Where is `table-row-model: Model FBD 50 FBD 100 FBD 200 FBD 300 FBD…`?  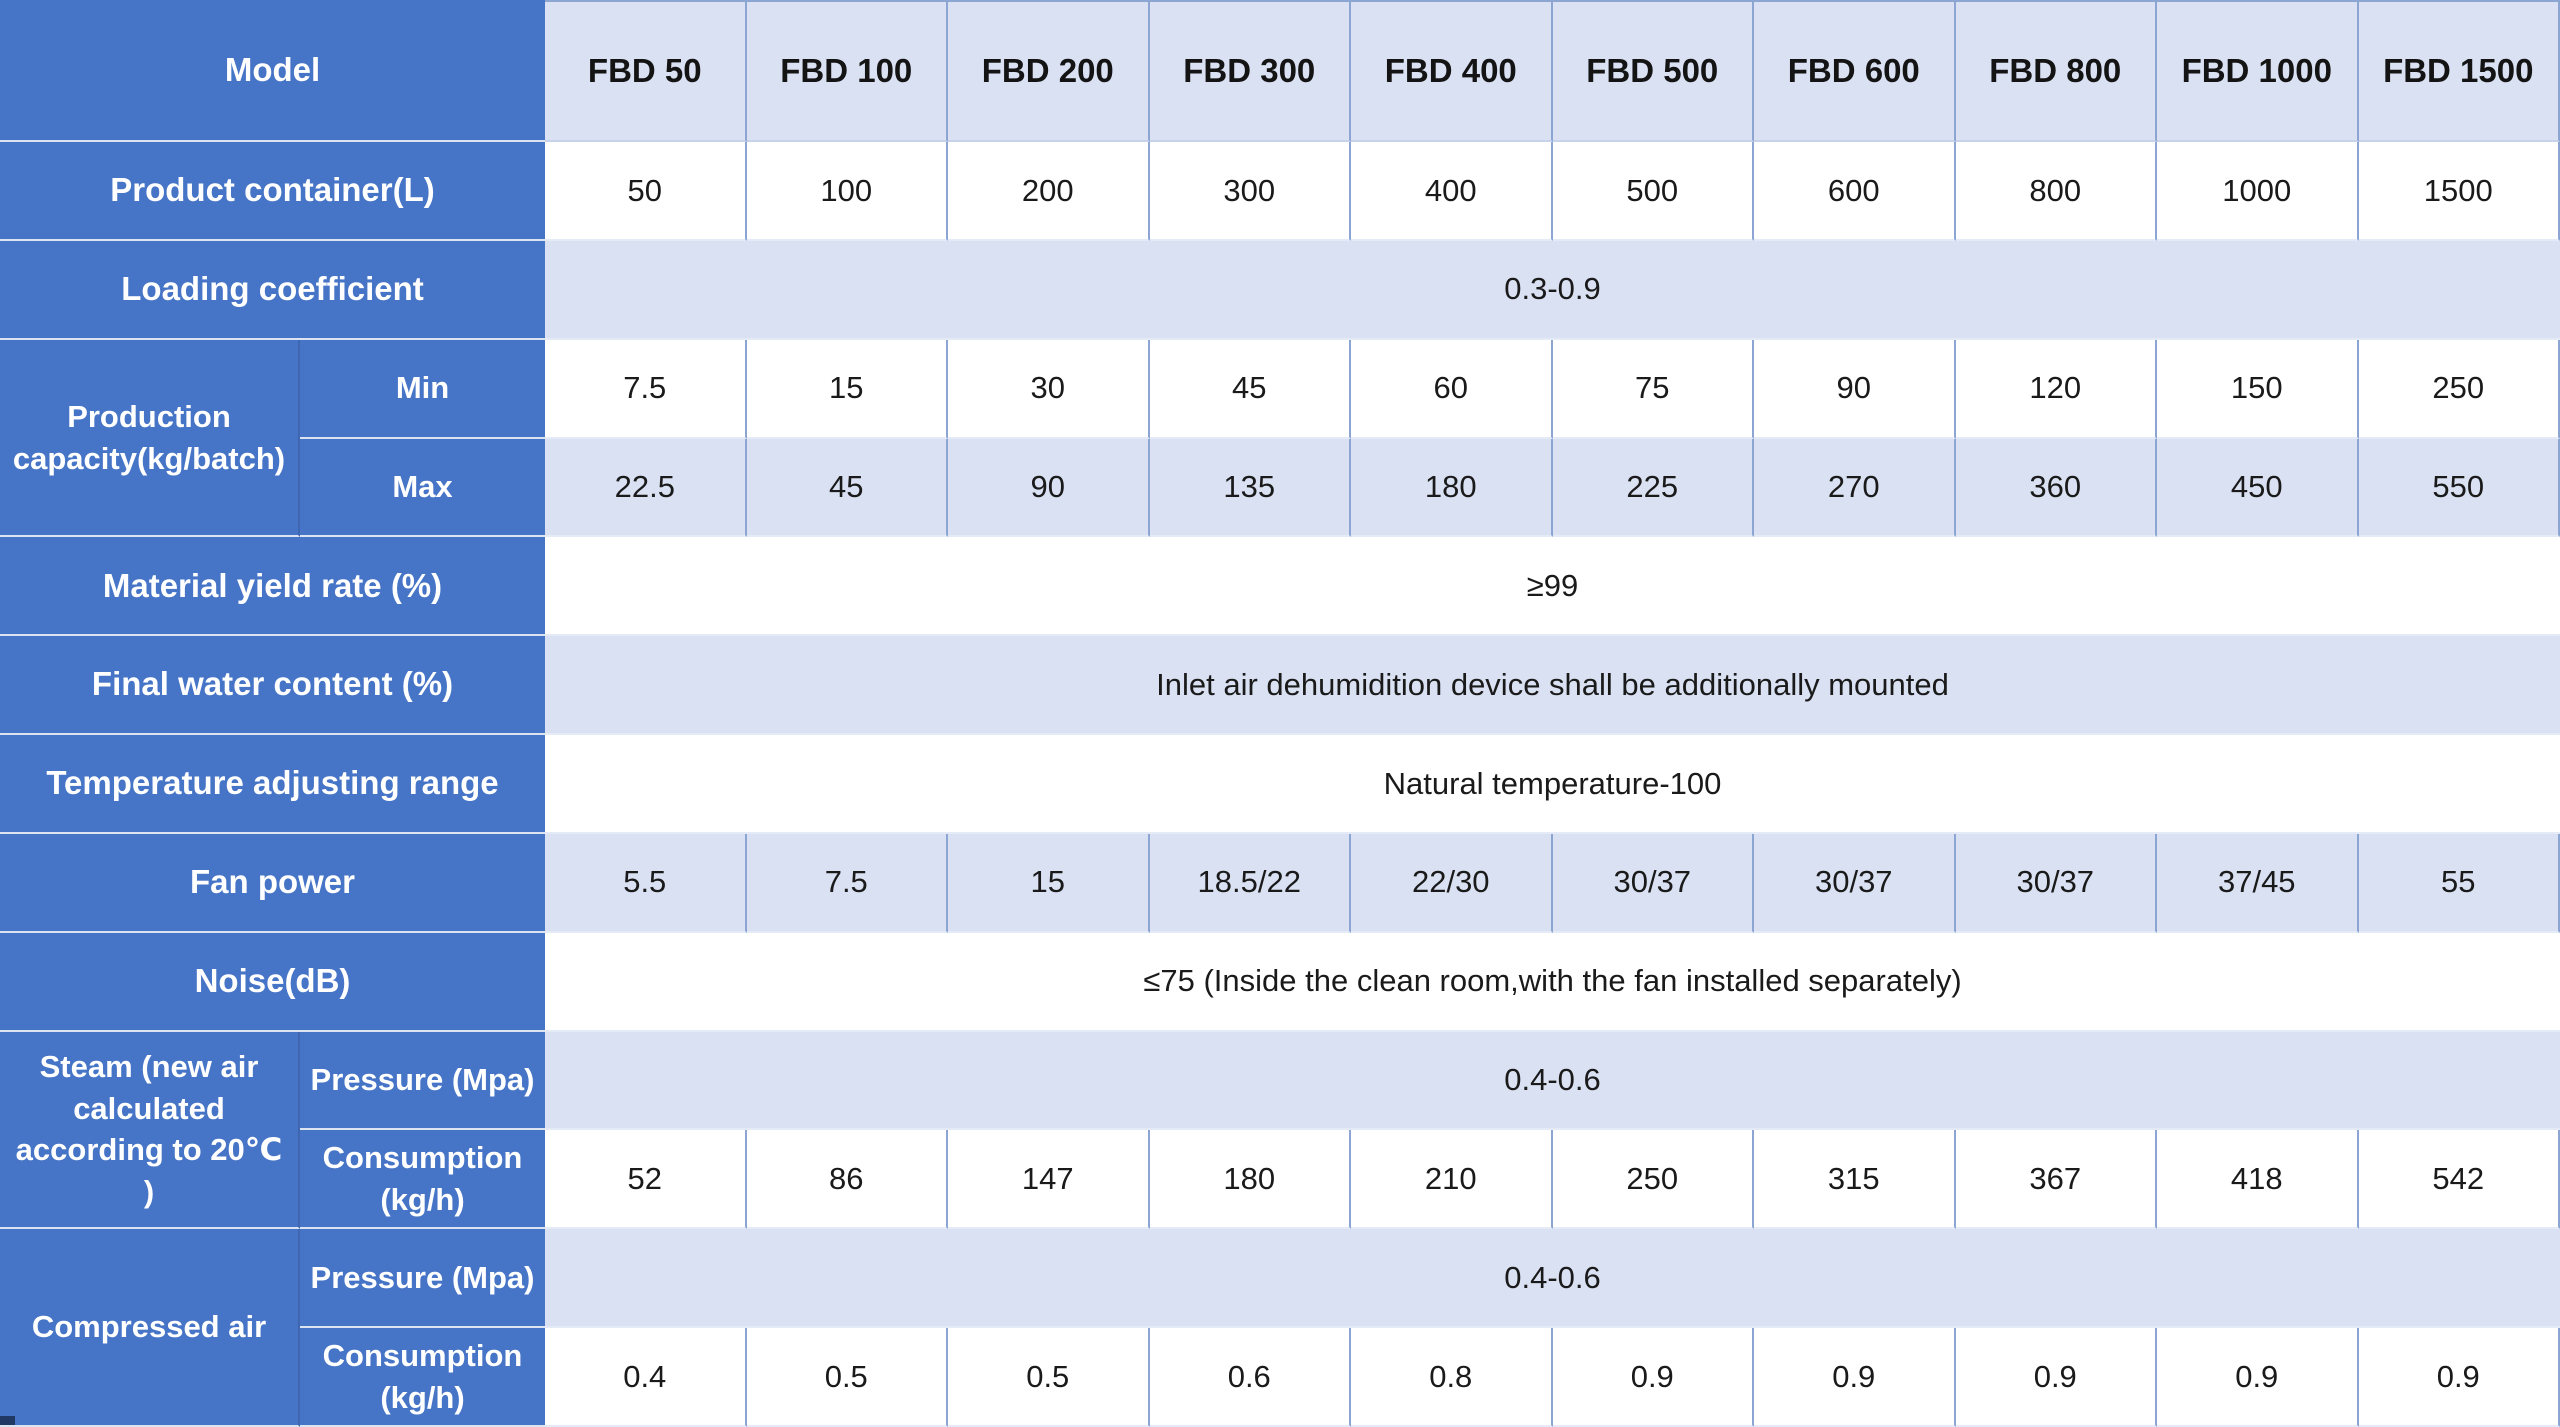
table-row-model: Model FBD 50 FBD 100 FBD 200 FBD 300 FBD… is located at coordinates (1280, 71).